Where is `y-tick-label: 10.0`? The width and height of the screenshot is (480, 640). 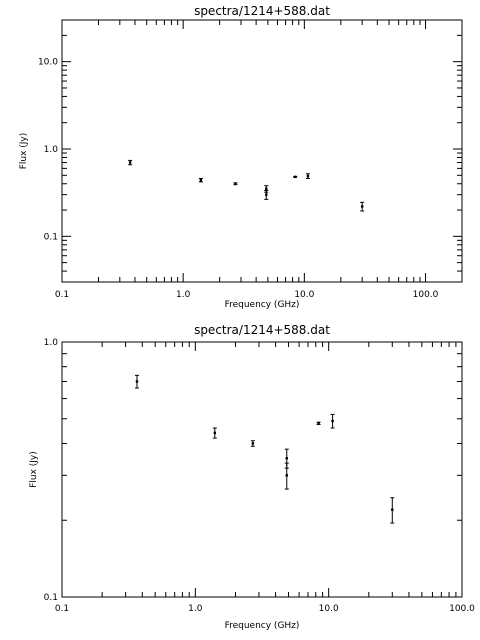
y-tick-label: 10.0 is located at coordinates (48, 63).